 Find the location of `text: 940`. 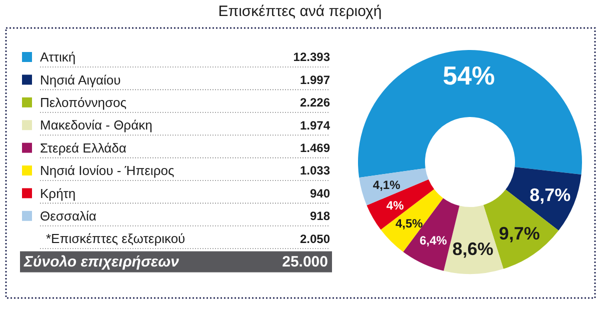

text: 940 is located at coordinates (320, 193).